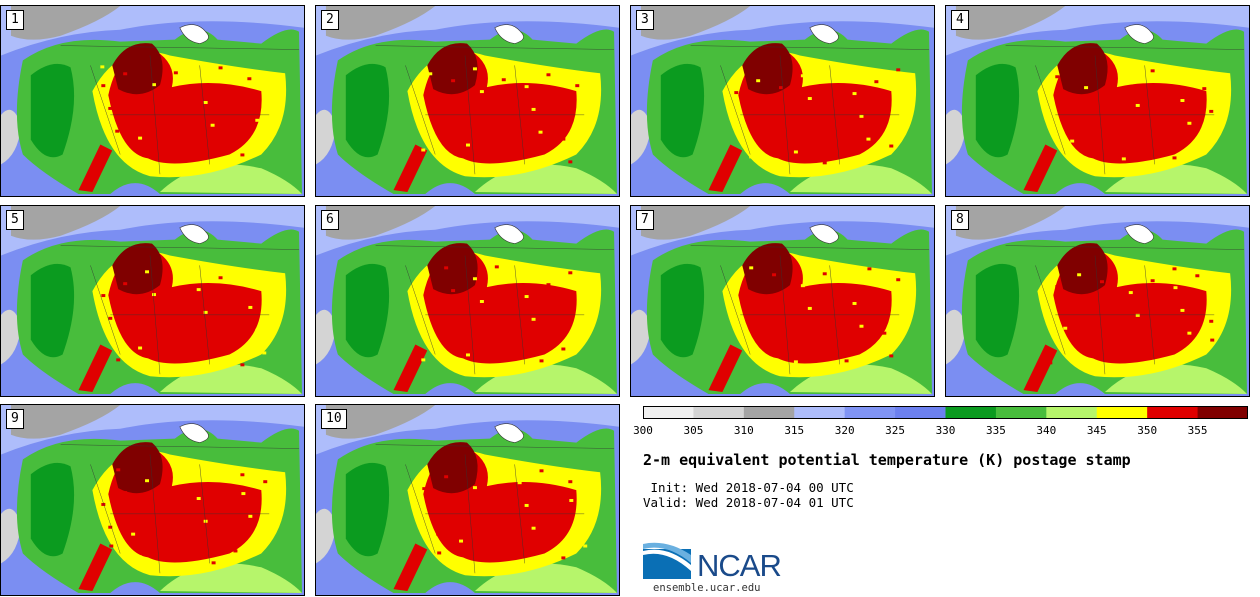 This screenshot has width=1260, height=597. I want to click on stamp-member-2: 2, so click(467, 101).